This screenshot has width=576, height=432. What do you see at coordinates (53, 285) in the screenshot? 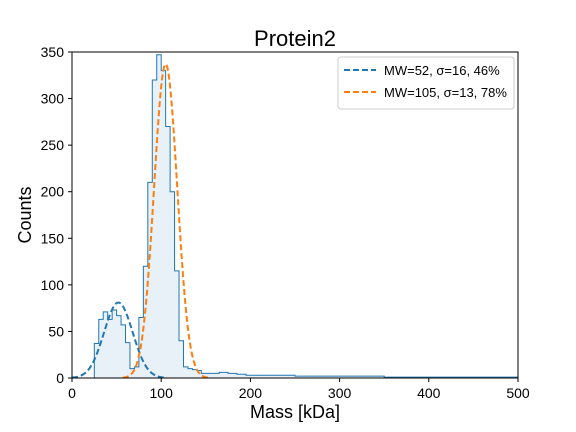
I see `y-tick-label: 100` at bounding box center [53, 285].